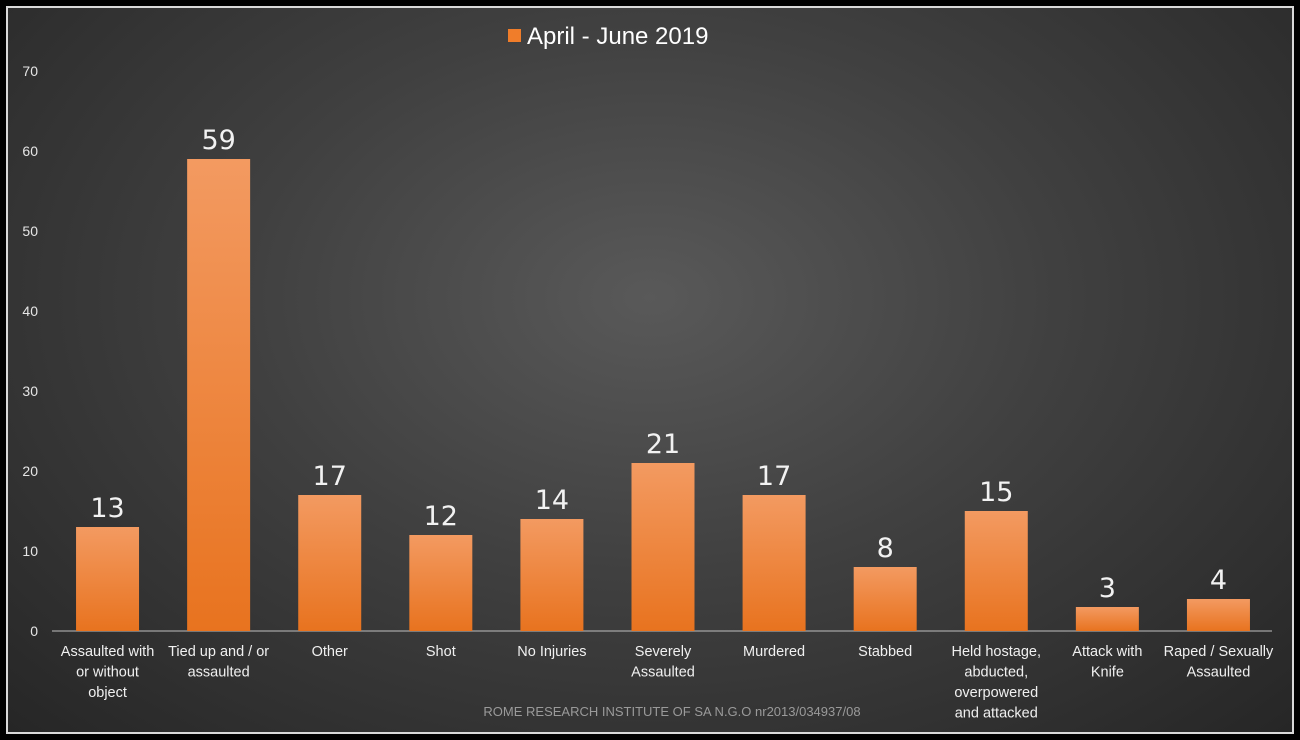  What do you see at coordinates (218, 662) in the screenshot?
I see `x-tick-label: Tied up and / or assaulted` at bounding box center [218, 662].